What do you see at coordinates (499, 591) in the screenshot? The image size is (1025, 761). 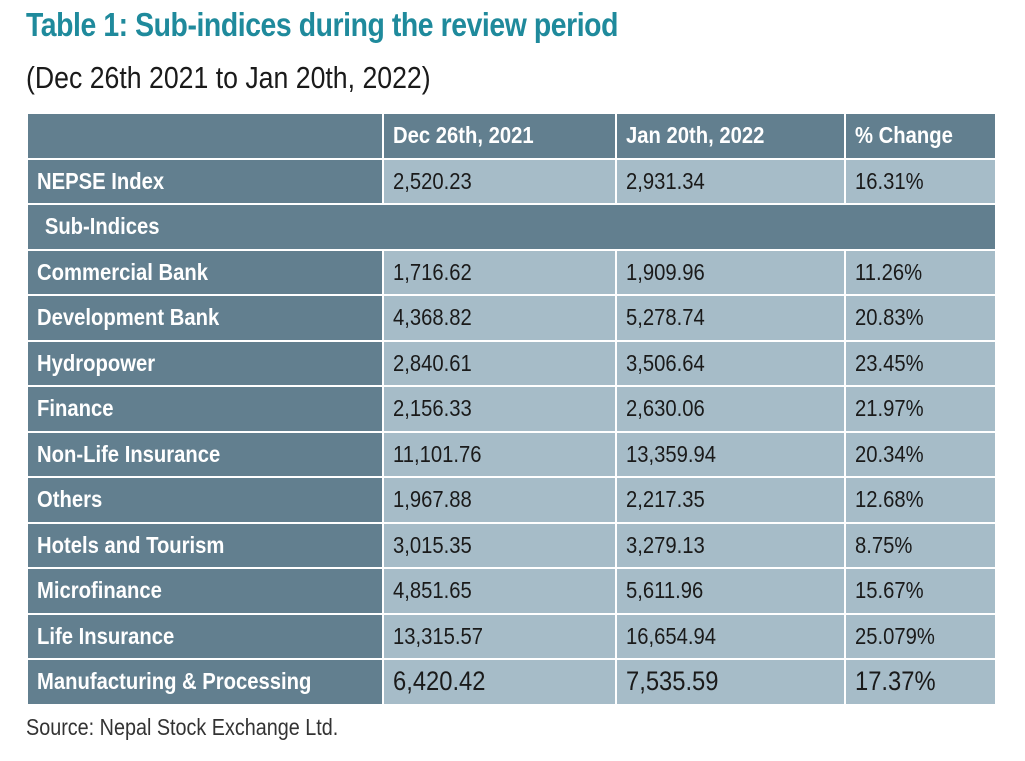 I see `dec-value: 4,851.65` at bounding box center [499, 591].